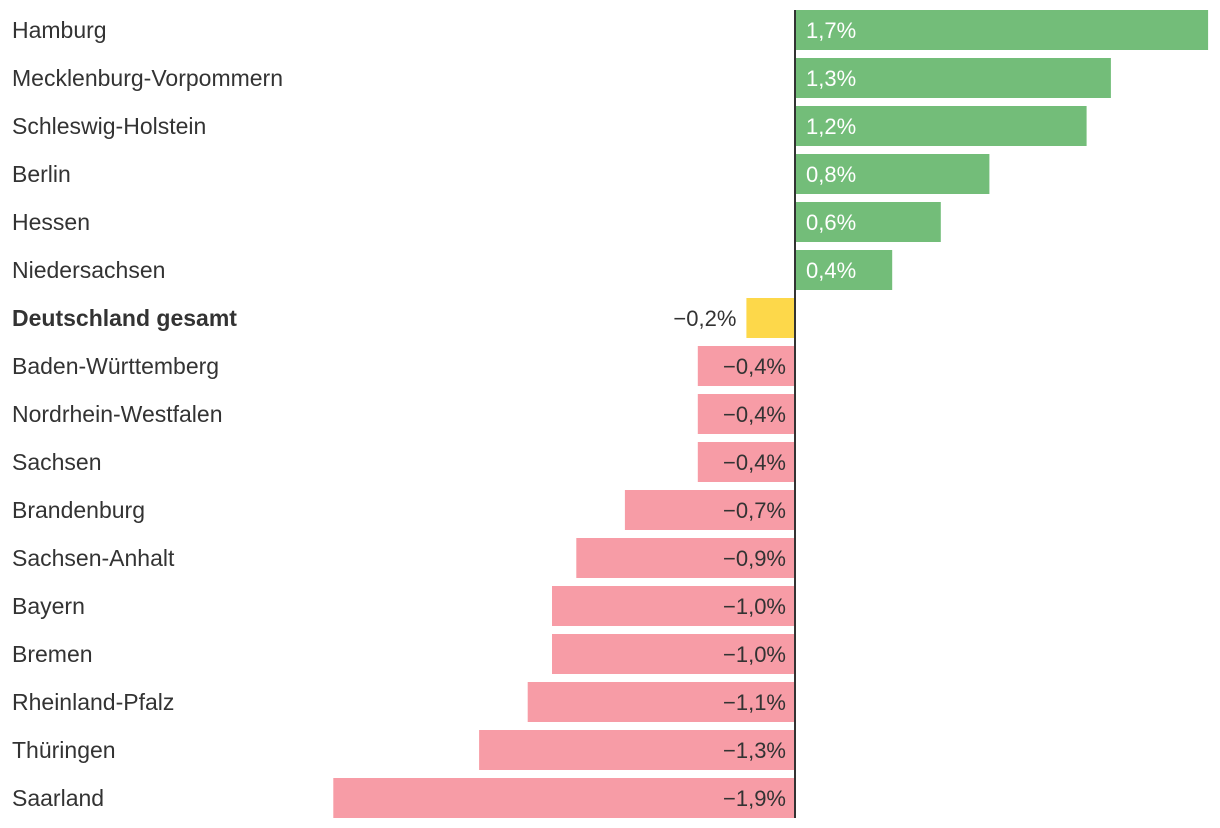 Image resolution: width=1220 pixels, height=828 pixels. I want to click on category-label-mecklenburg-vorpommern: Mecklenburg-Vorpommern, so click(147, 78).